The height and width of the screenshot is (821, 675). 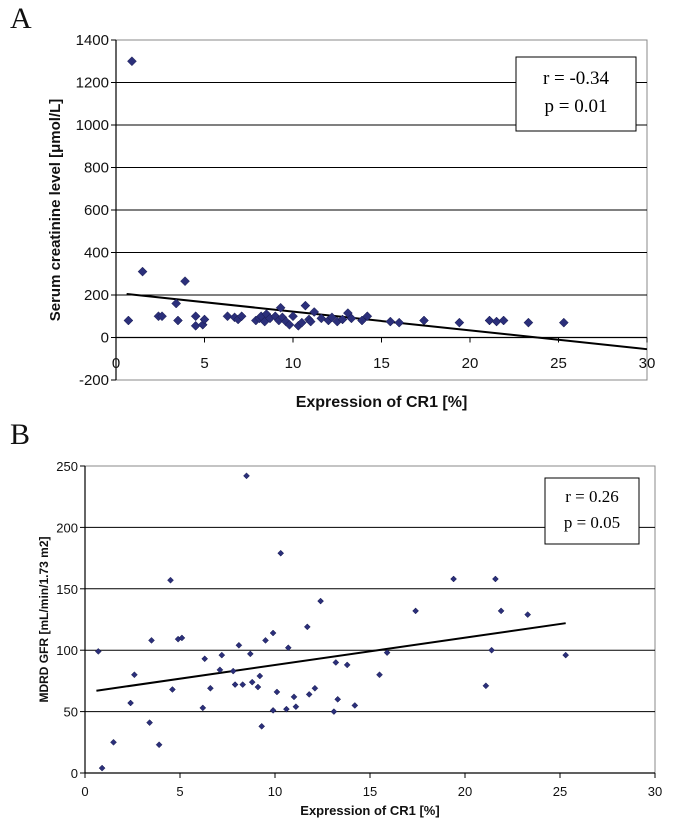 What do you see at coordinates (275, 791) in the screenshot?
I see `chart-b-x-tick-label: 10` at bounding box center [275, 791].